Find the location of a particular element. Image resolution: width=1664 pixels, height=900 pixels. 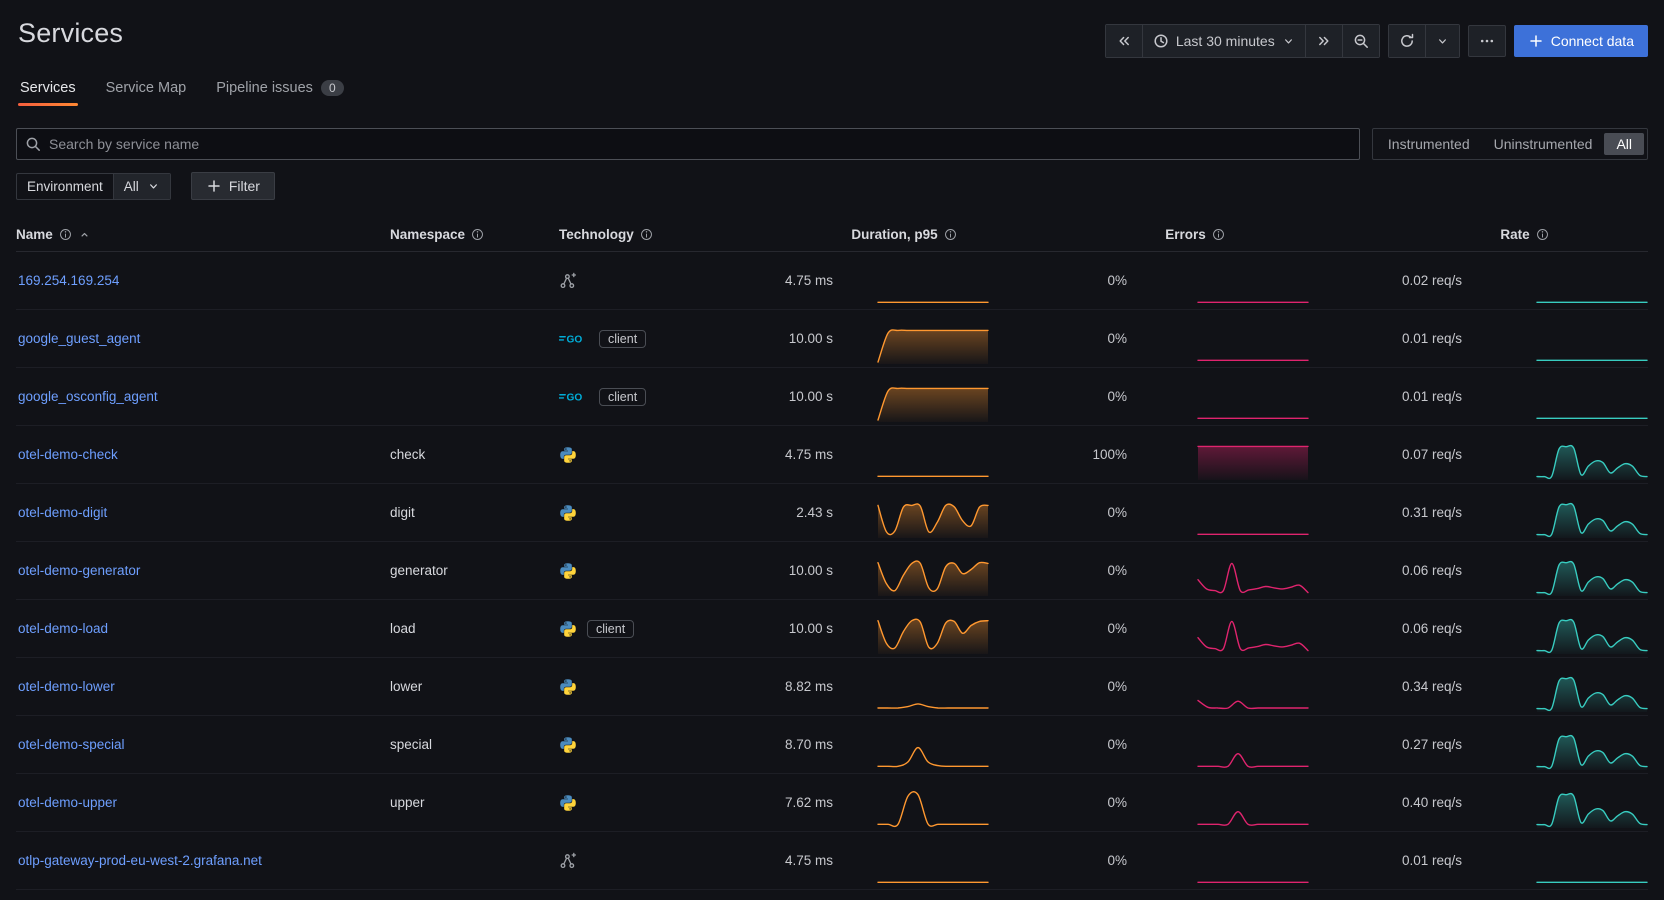

column-label: Duration, p95 is located at coordinates (894, 234).